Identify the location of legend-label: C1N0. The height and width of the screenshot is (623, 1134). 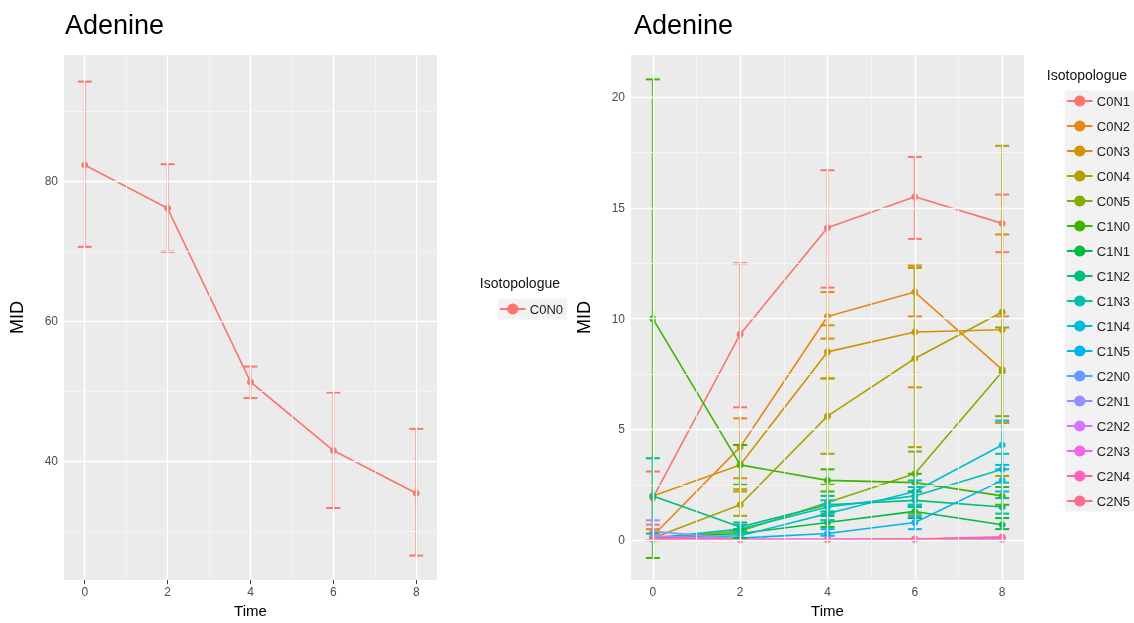
(1113, 226).